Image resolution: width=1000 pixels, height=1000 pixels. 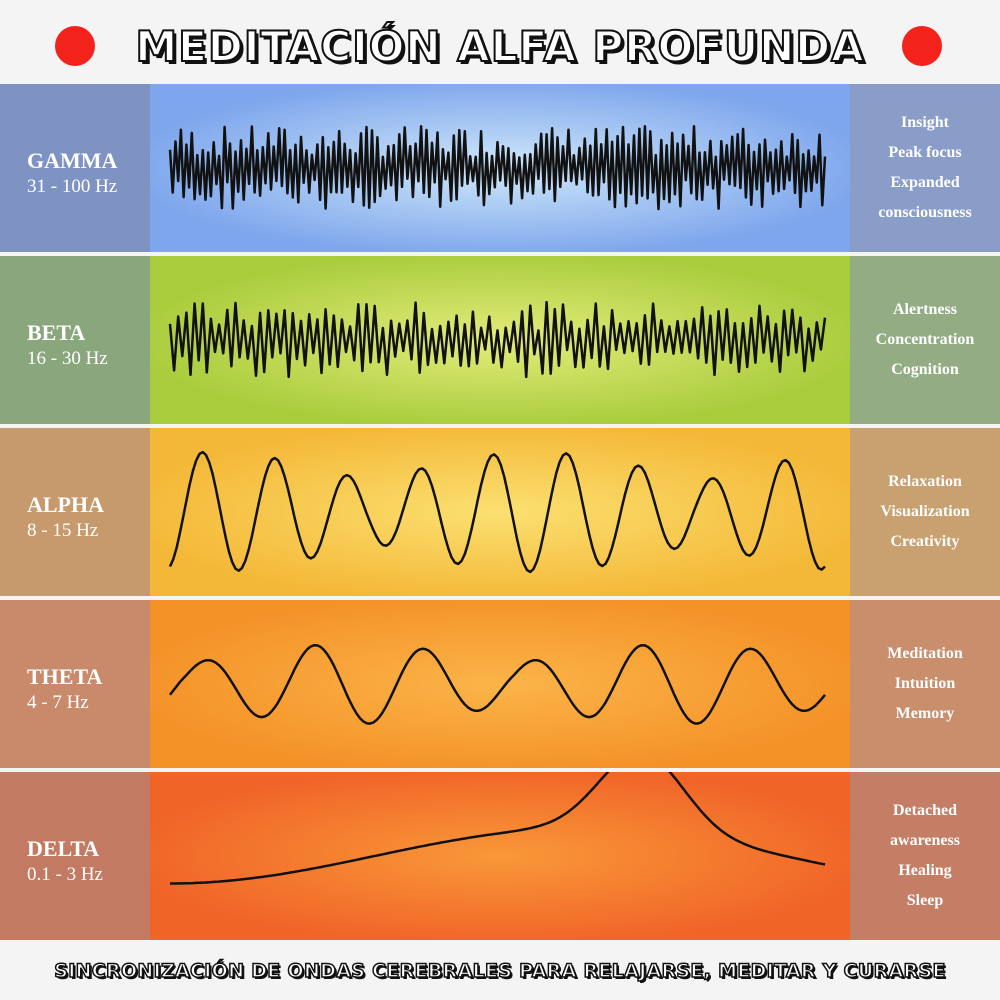 What do you see at coordinates (65, 874) in the screenshot?
I see `wave-frequency: 0.1 - 3 Hz` at bounding box center [65, 874].